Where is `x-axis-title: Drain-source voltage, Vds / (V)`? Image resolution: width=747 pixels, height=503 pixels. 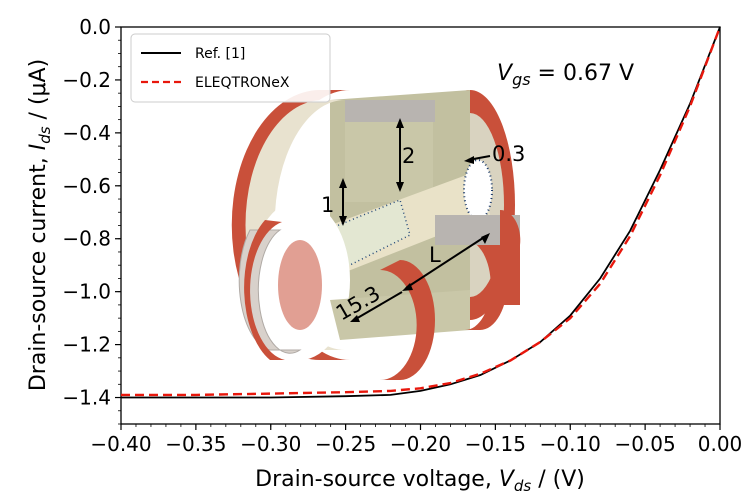
x-axis-title: Drain-source voltage, Vds / (V) is located at coordinates (420, 481).